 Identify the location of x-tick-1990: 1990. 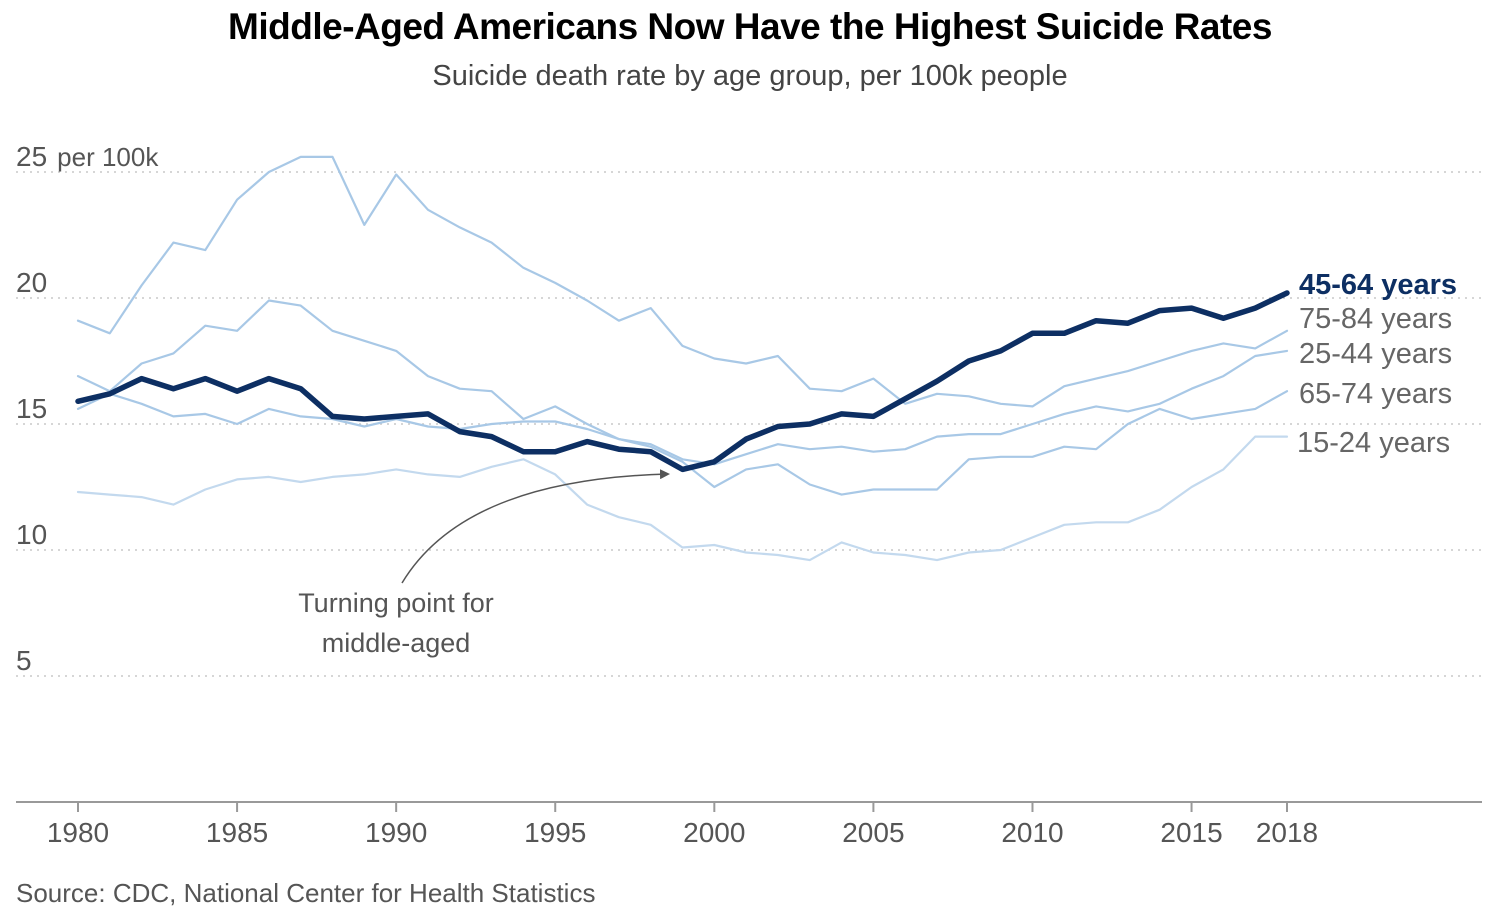
(396, 832).